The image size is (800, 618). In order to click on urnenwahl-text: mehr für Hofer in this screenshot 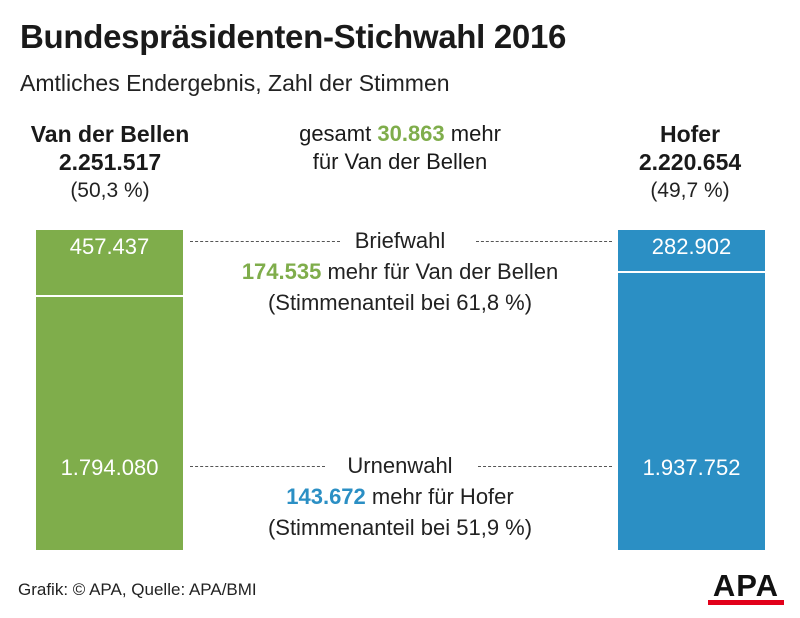, I will do `click(442, 496)`.